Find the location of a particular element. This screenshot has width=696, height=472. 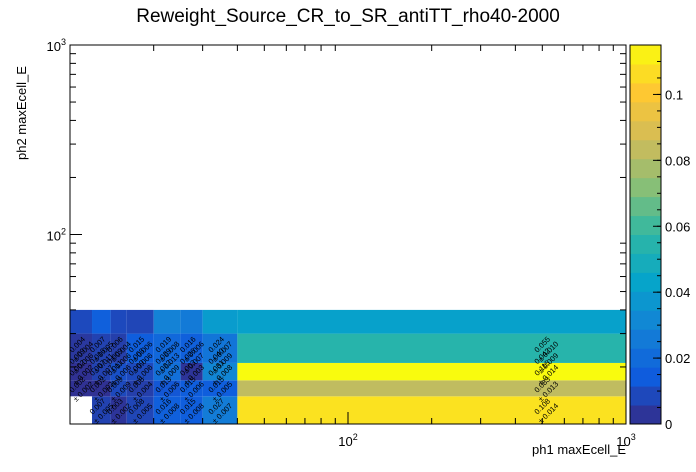

colorbar-tick-label: 0.02 is located at coordinates (677, 358).